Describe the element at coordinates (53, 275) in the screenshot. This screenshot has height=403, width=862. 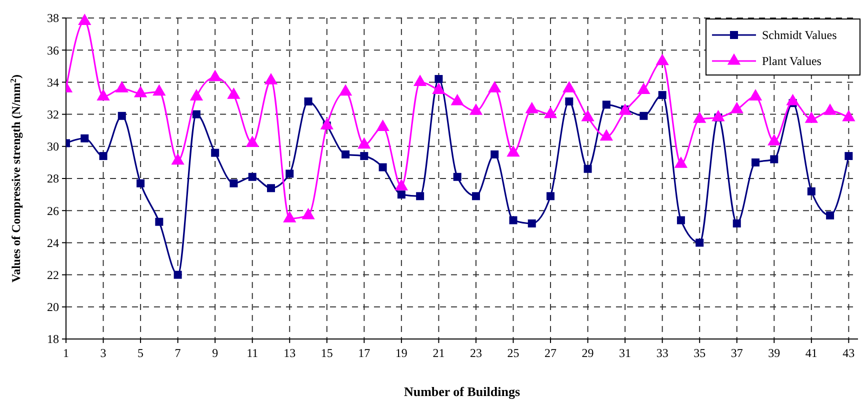
I see `y-tick-label: 22` at that location.